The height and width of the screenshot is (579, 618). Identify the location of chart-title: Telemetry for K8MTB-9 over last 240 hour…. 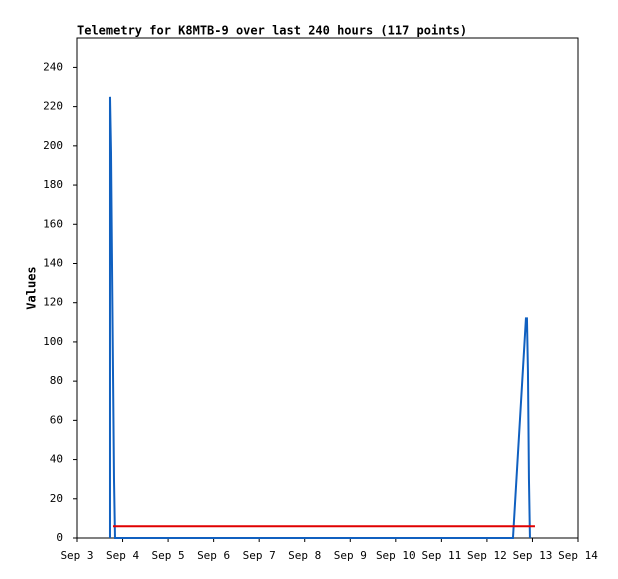
(272, 31).